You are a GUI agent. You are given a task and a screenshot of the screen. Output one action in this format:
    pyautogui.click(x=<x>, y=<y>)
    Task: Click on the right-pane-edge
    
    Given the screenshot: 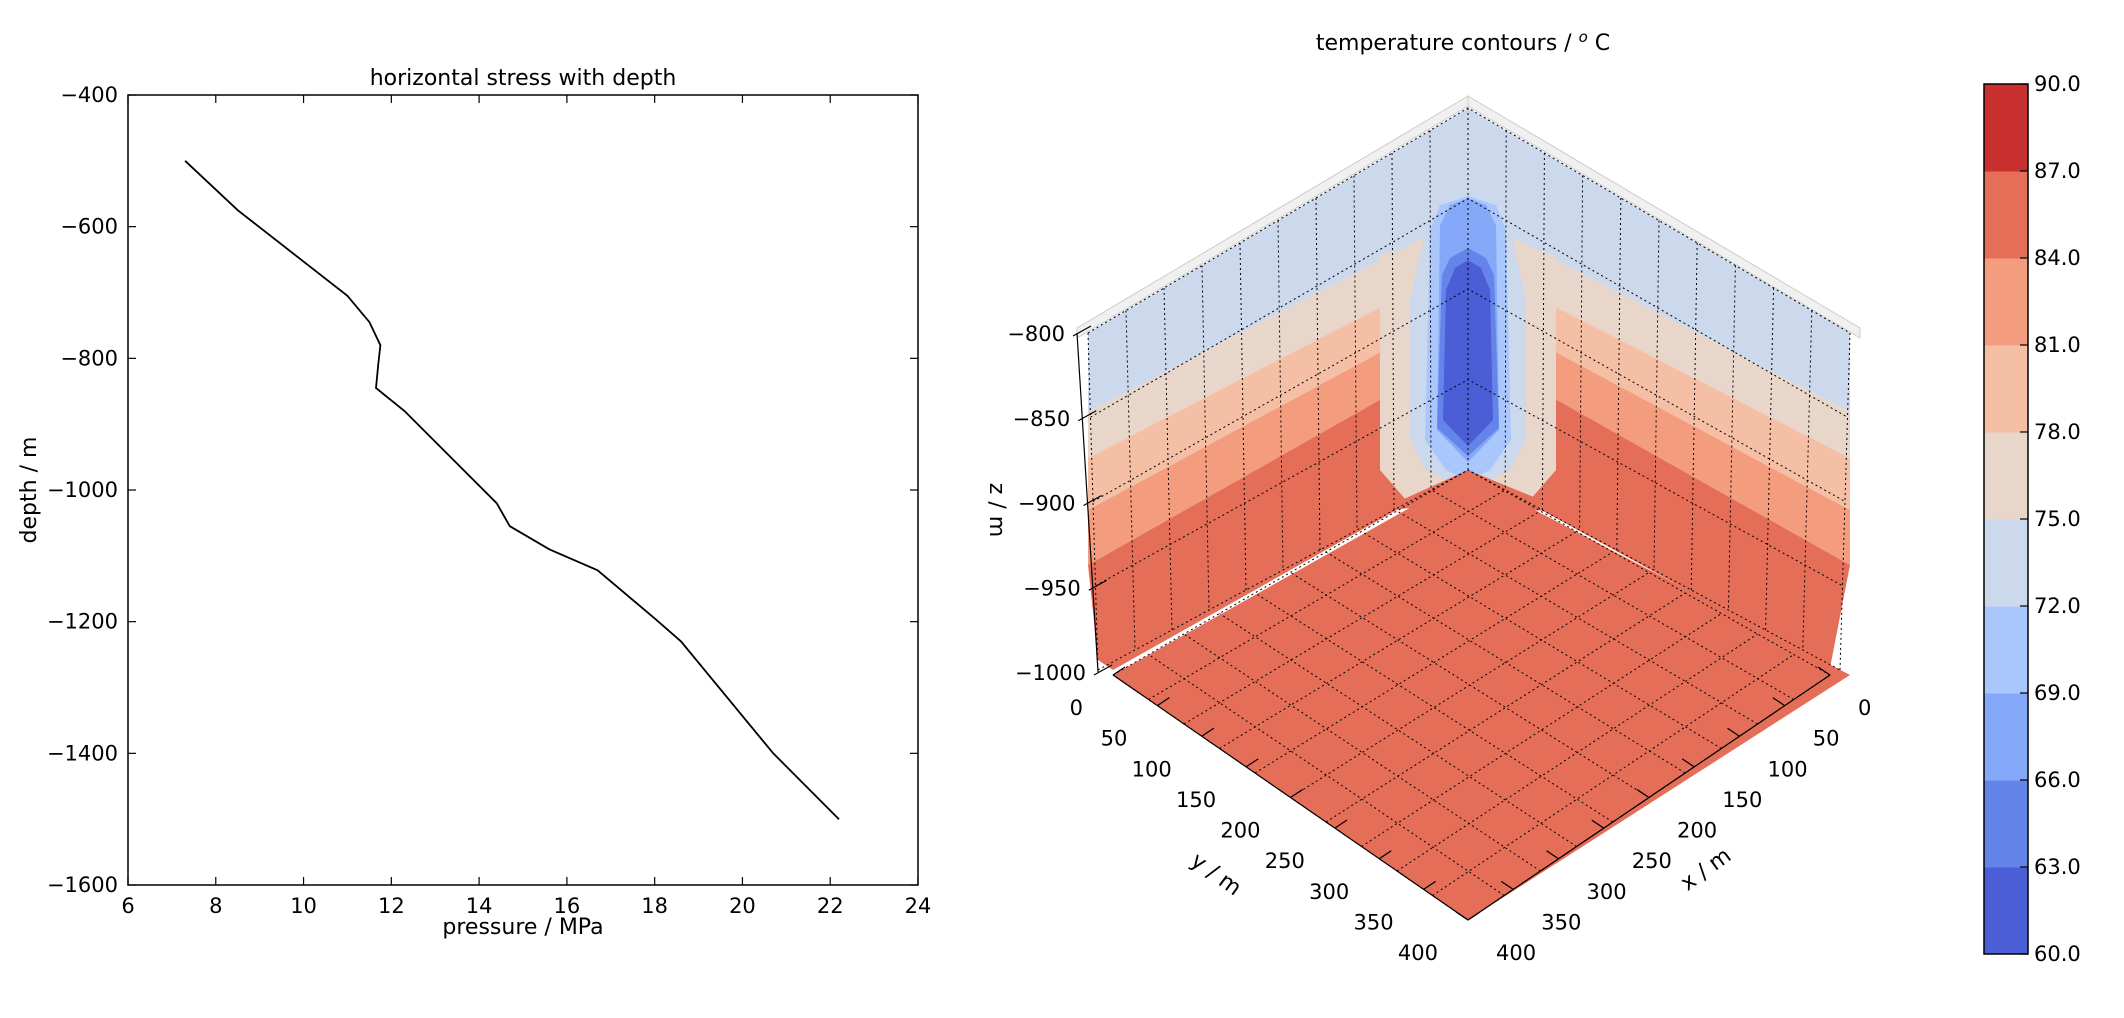 What is the action you would take?
    pyautogui.click(x=1664, y=217)
    